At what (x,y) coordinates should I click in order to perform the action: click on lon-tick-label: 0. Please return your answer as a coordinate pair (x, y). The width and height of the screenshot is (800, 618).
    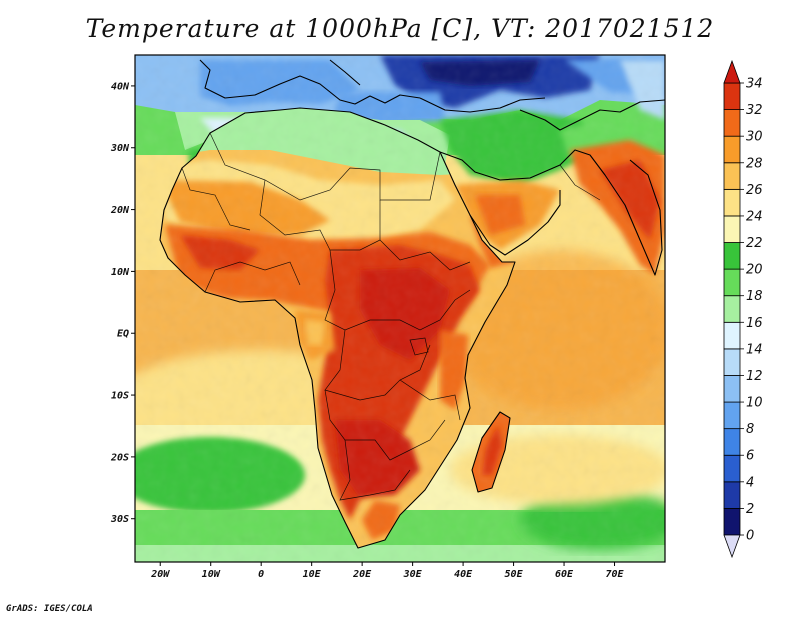
    Looking at the image, I should click on (261, 574).